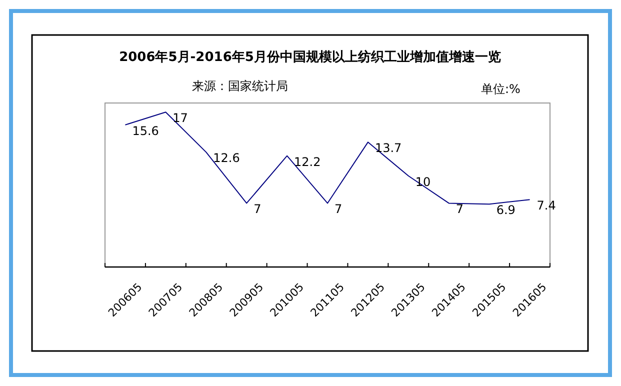  What do you see at coordinates (226, 158) in the screenshot?
I see `data-label: 12.6` at bounding box center [226, 158].